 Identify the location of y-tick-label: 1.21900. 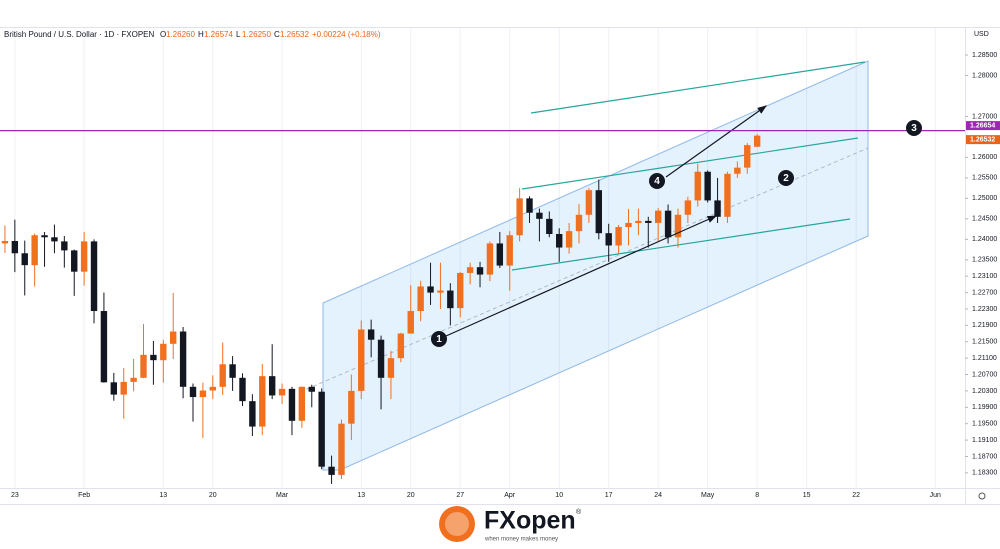
(984, 325).